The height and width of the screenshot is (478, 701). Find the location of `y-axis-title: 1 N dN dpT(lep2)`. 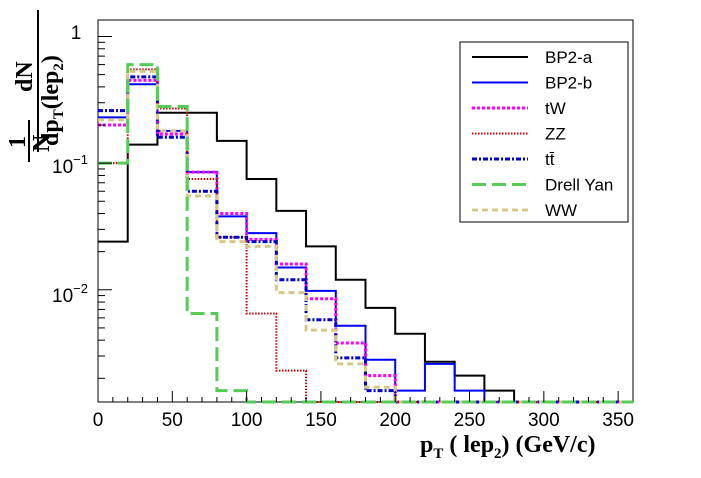

y-axis-title: 1 N dN dpT(lep2) is located at coordinates (36, 86).